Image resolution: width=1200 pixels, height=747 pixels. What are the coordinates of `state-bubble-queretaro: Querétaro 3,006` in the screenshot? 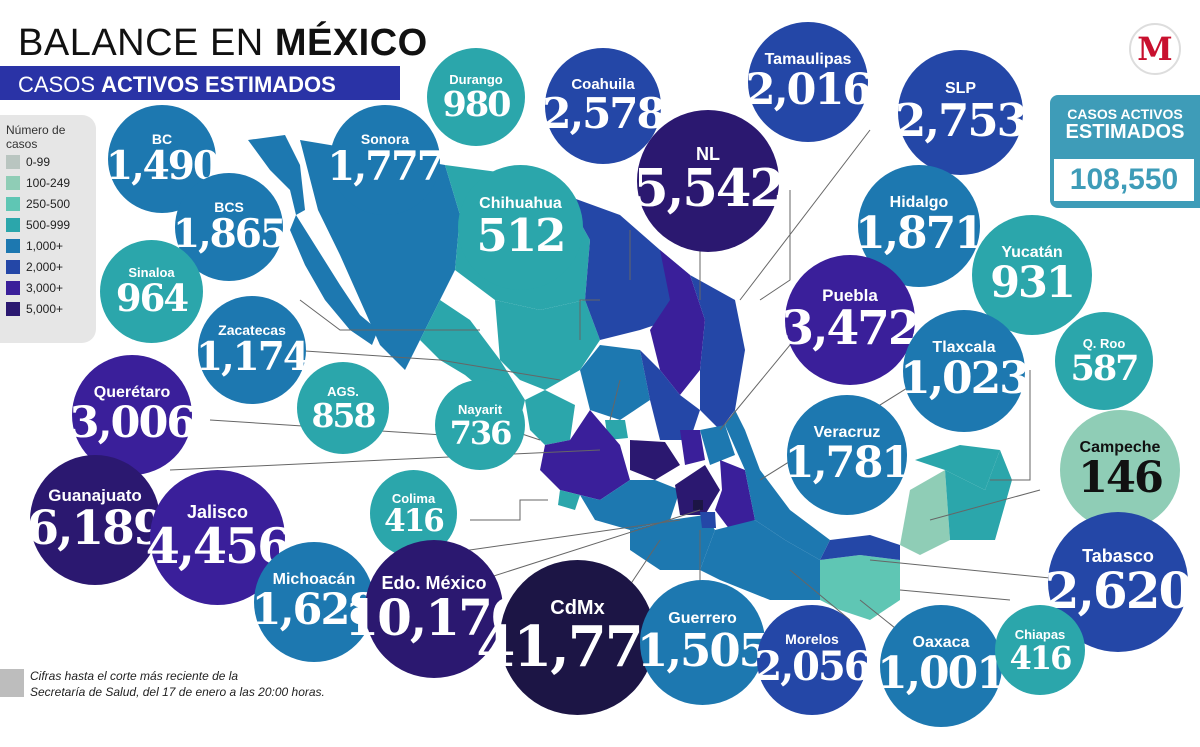 It's located at (133, 415).